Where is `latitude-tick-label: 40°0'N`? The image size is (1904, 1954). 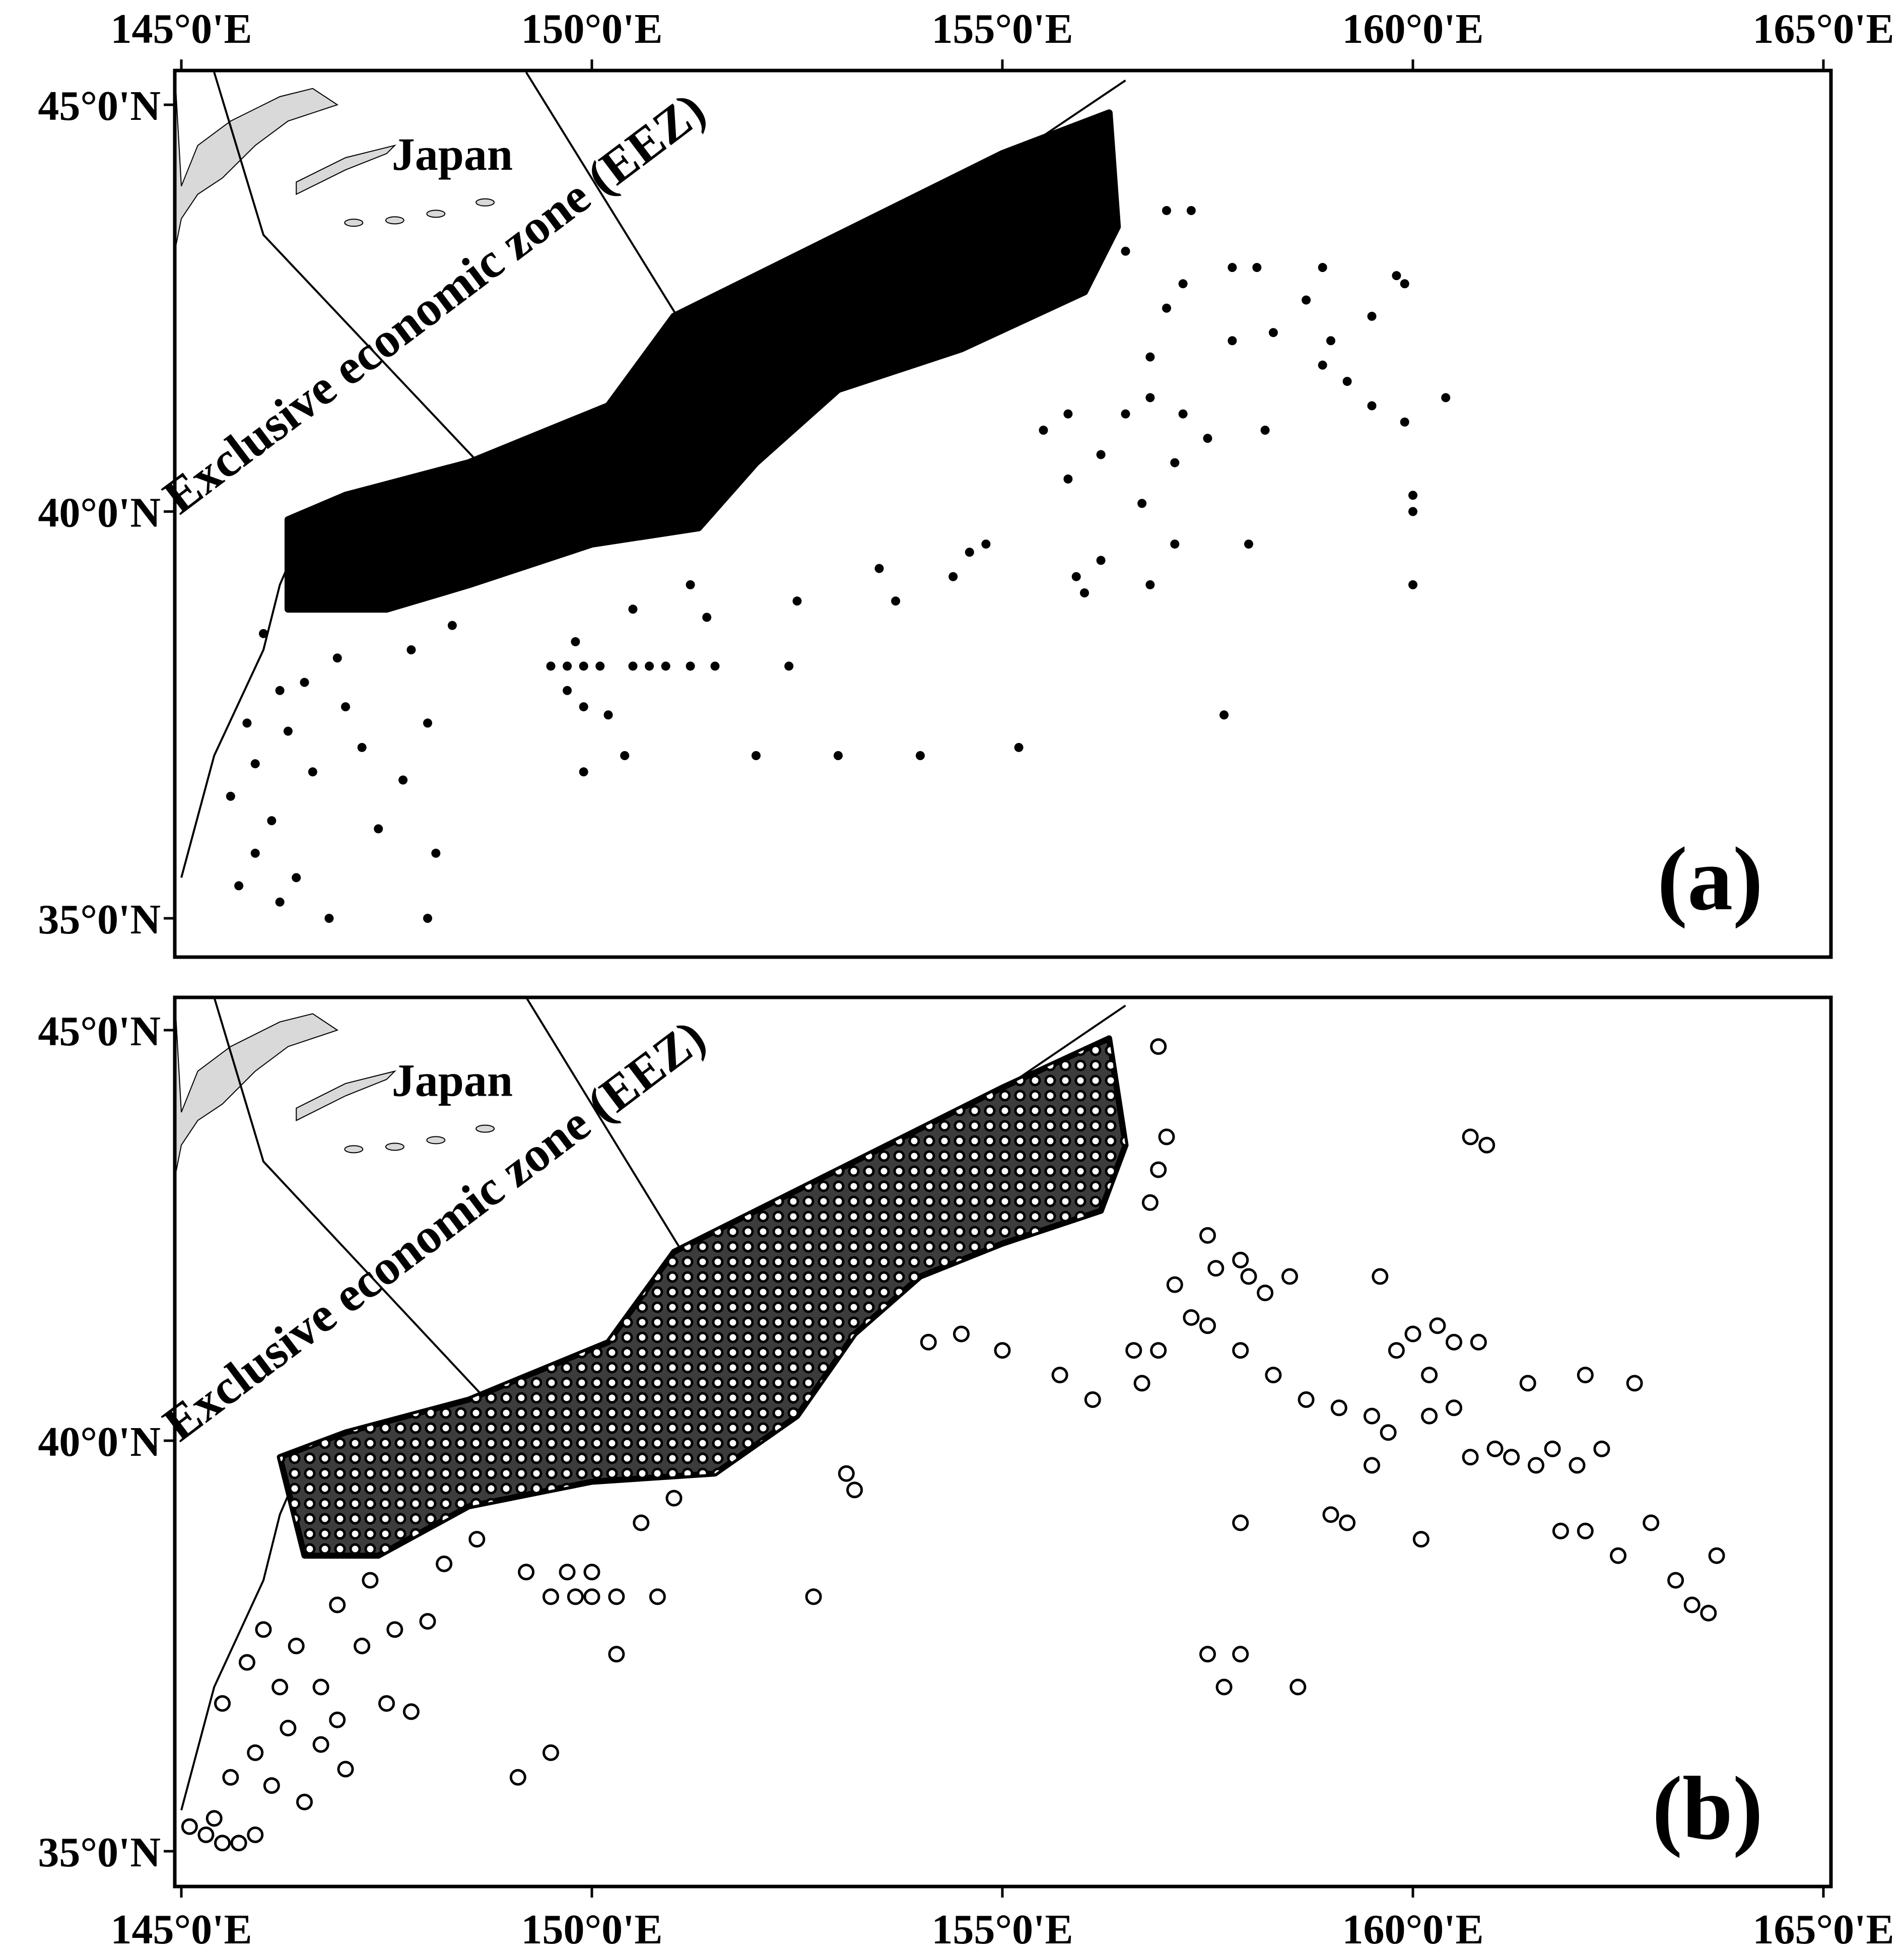 latitude-tick-label: 40°0'N is located at coordinates (99, 1442).